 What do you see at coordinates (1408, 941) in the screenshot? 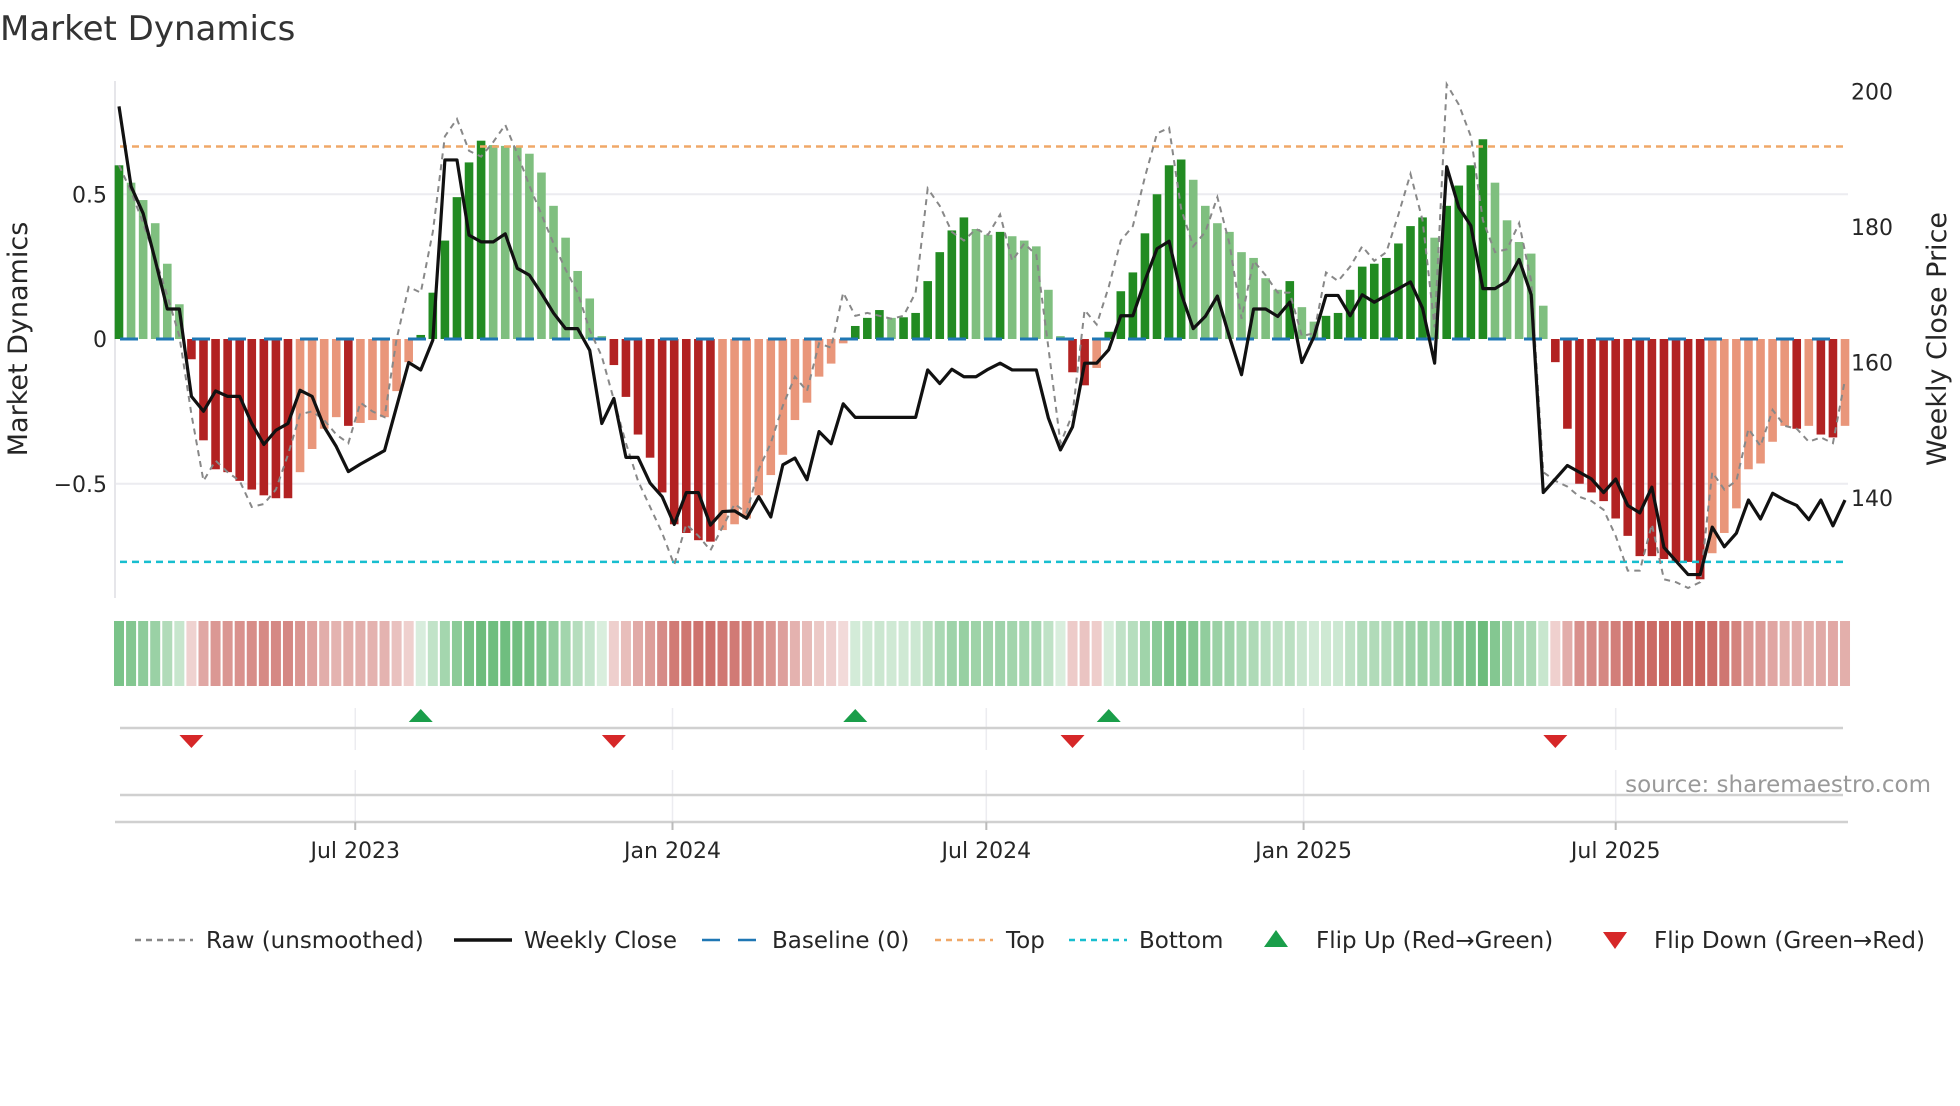
I see `legend-item-flip_up: Flip Up (Red→Green)` at bounding box center [1408, 941].